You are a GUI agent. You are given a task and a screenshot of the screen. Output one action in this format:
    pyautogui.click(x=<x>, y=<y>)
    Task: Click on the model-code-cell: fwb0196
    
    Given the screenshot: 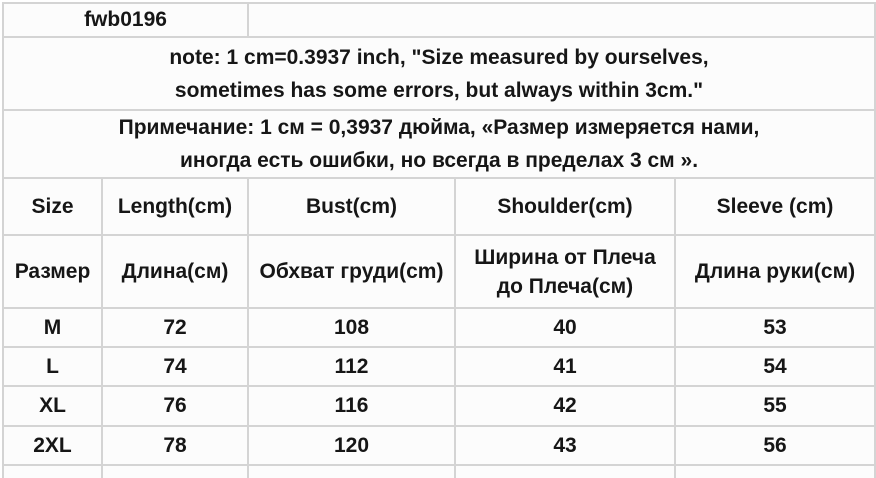 What is the action you would take?
    pyautogui.click(x=125, y=20)
    